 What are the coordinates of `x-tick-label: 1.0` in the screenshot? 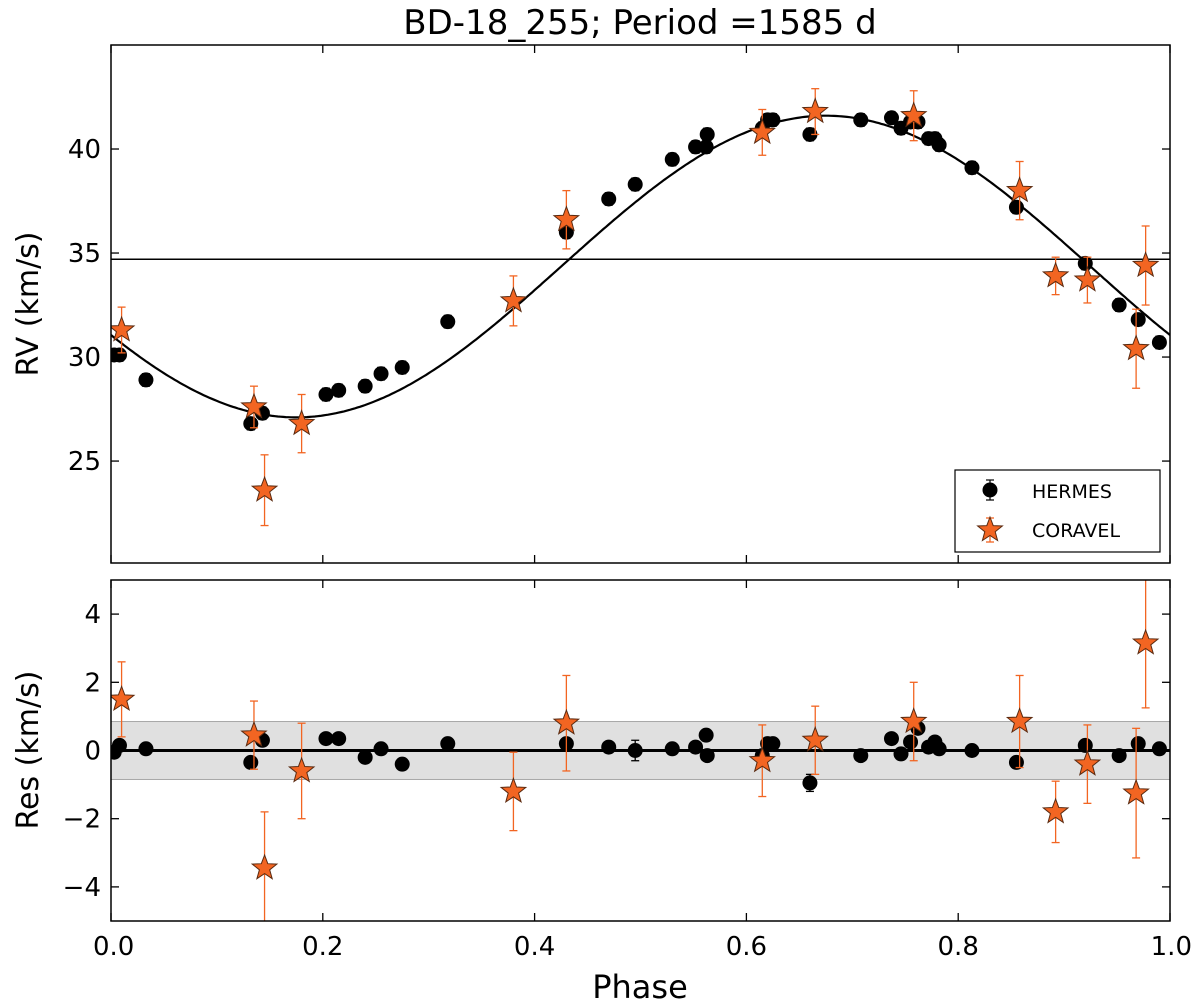 It's located at (1171, 947).